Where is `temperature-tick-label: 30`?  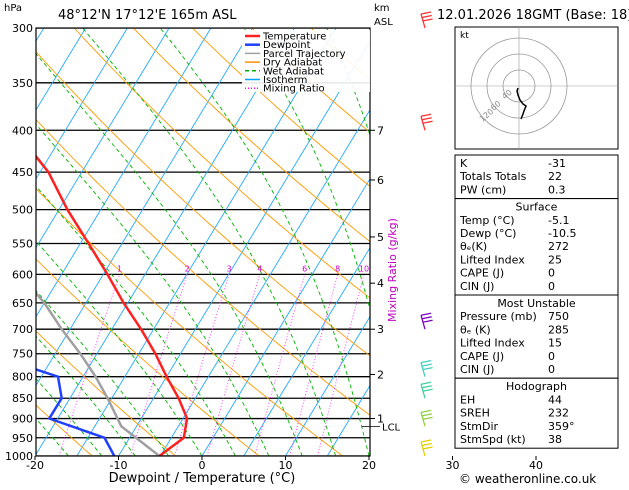 temperature-tick-label: 30 is located at coordinates (453, 465).